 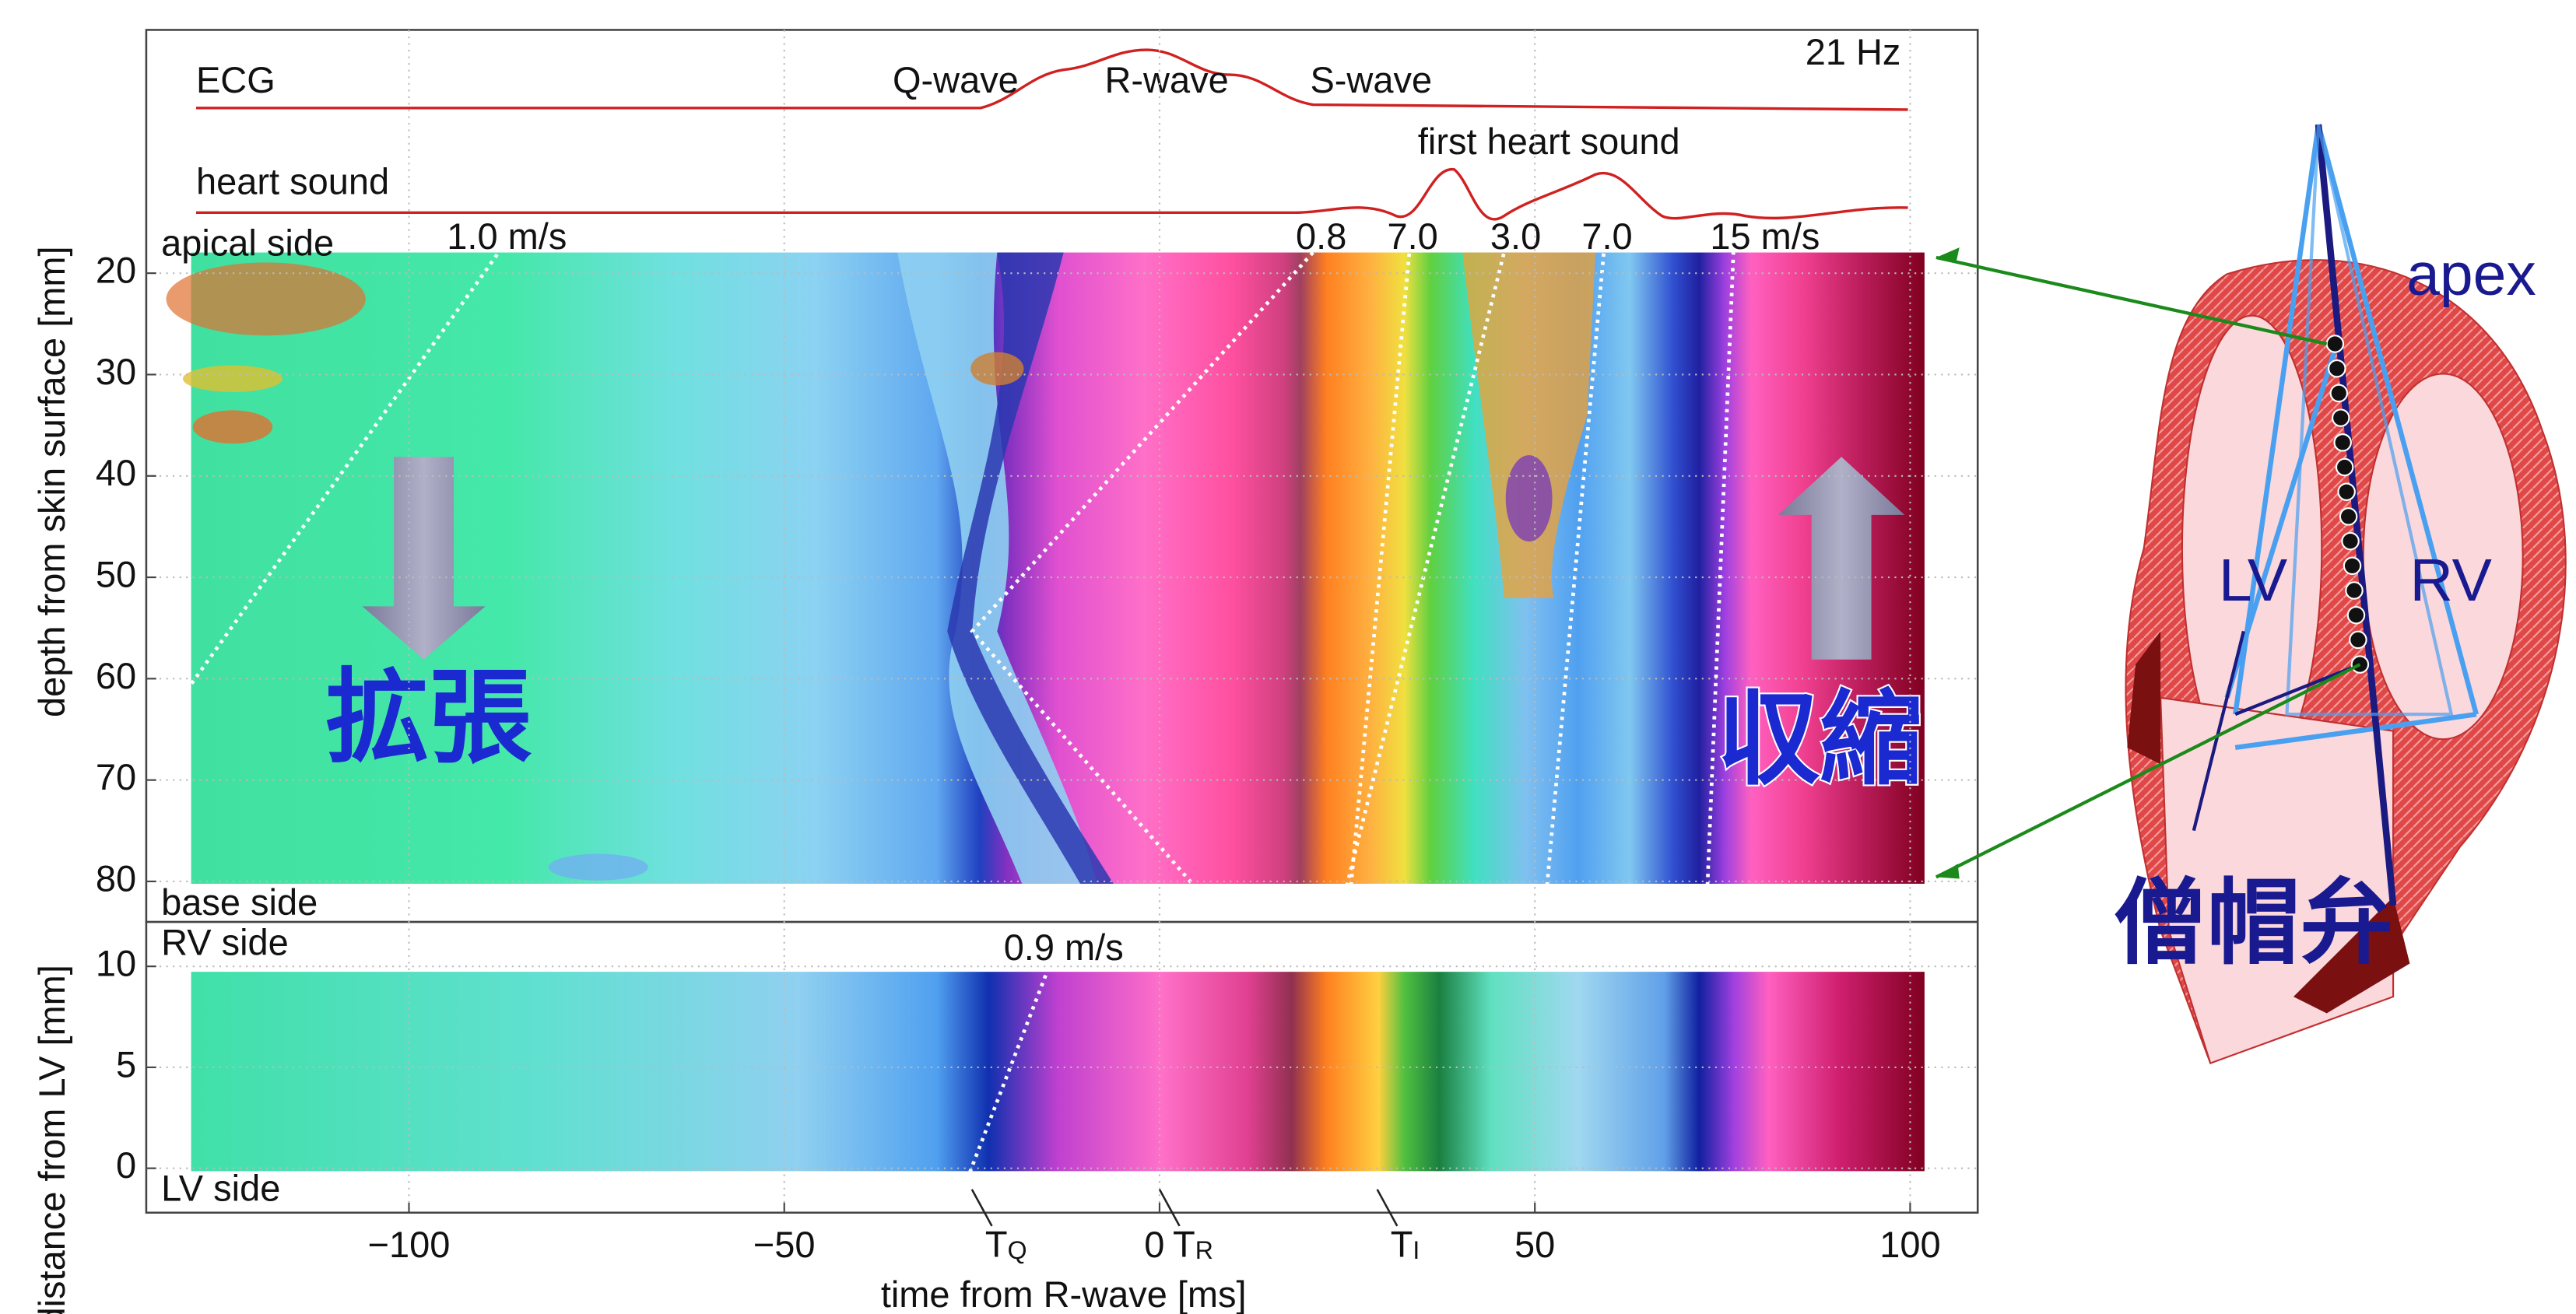 I want to click on down-arrow, so click(x=424, y=558).